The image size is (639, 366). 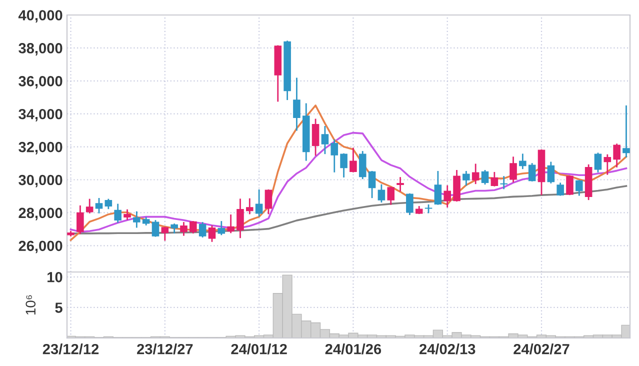 I want to click on y-tick-label: 38,000, so click(x=40, y=49).